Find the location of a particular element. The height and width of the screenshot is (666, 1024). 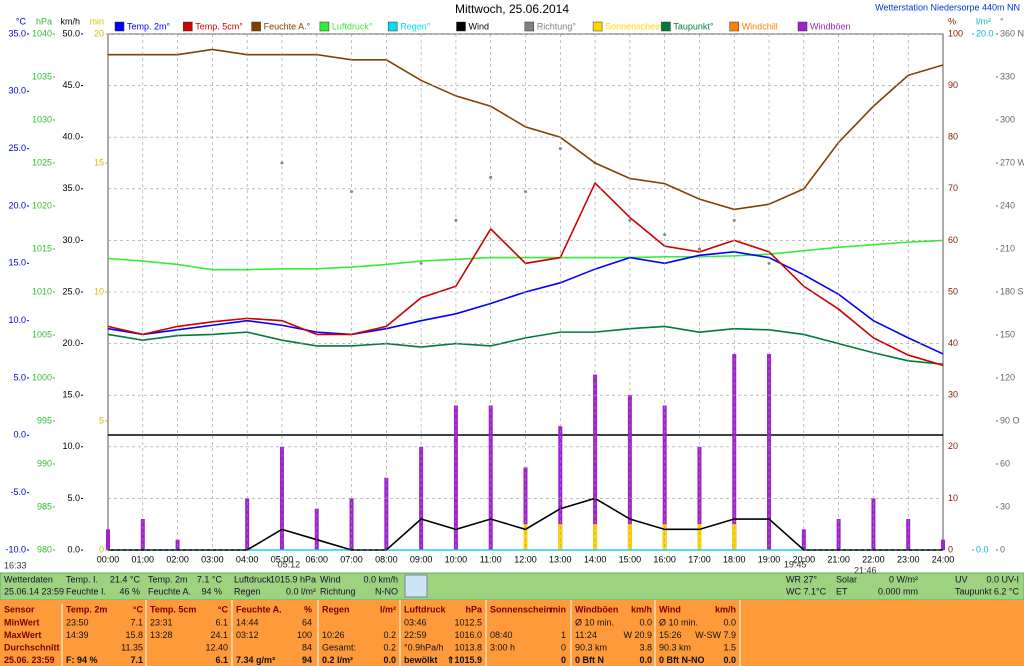

table-cell: W 20.9 is located at coordinates (637, 635).